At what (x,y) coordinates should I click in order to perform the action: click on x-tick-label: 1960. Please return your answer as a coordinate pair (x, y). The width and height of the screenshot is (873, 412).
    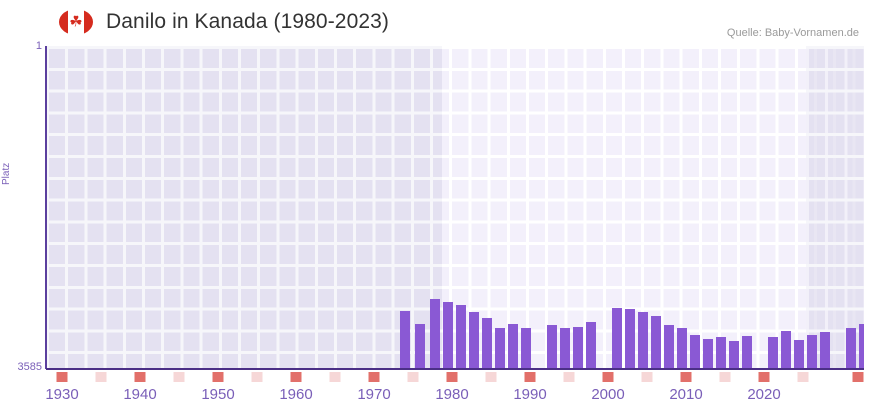
    Looking at the image, I should click on (296, 394).